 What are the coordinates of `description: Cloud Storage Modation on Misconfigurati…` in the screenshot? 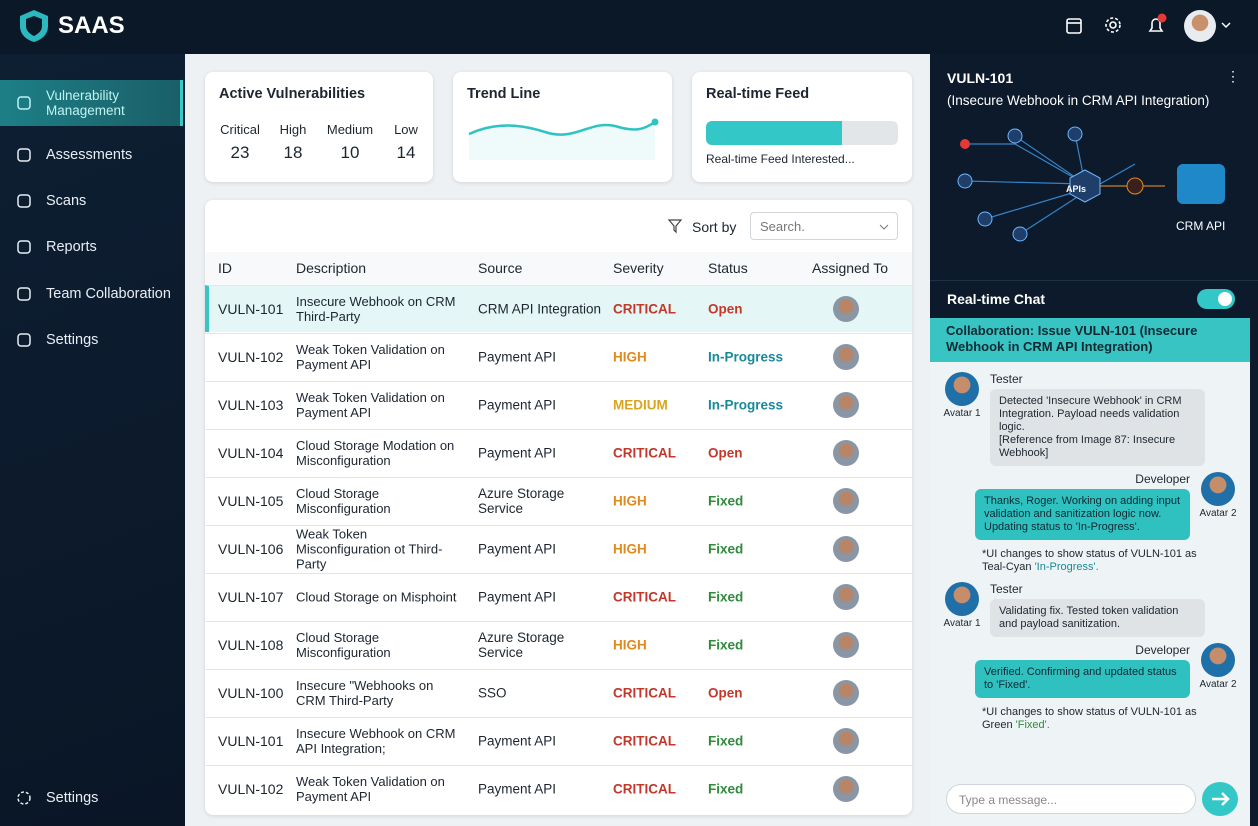 It's located at (375, 453).